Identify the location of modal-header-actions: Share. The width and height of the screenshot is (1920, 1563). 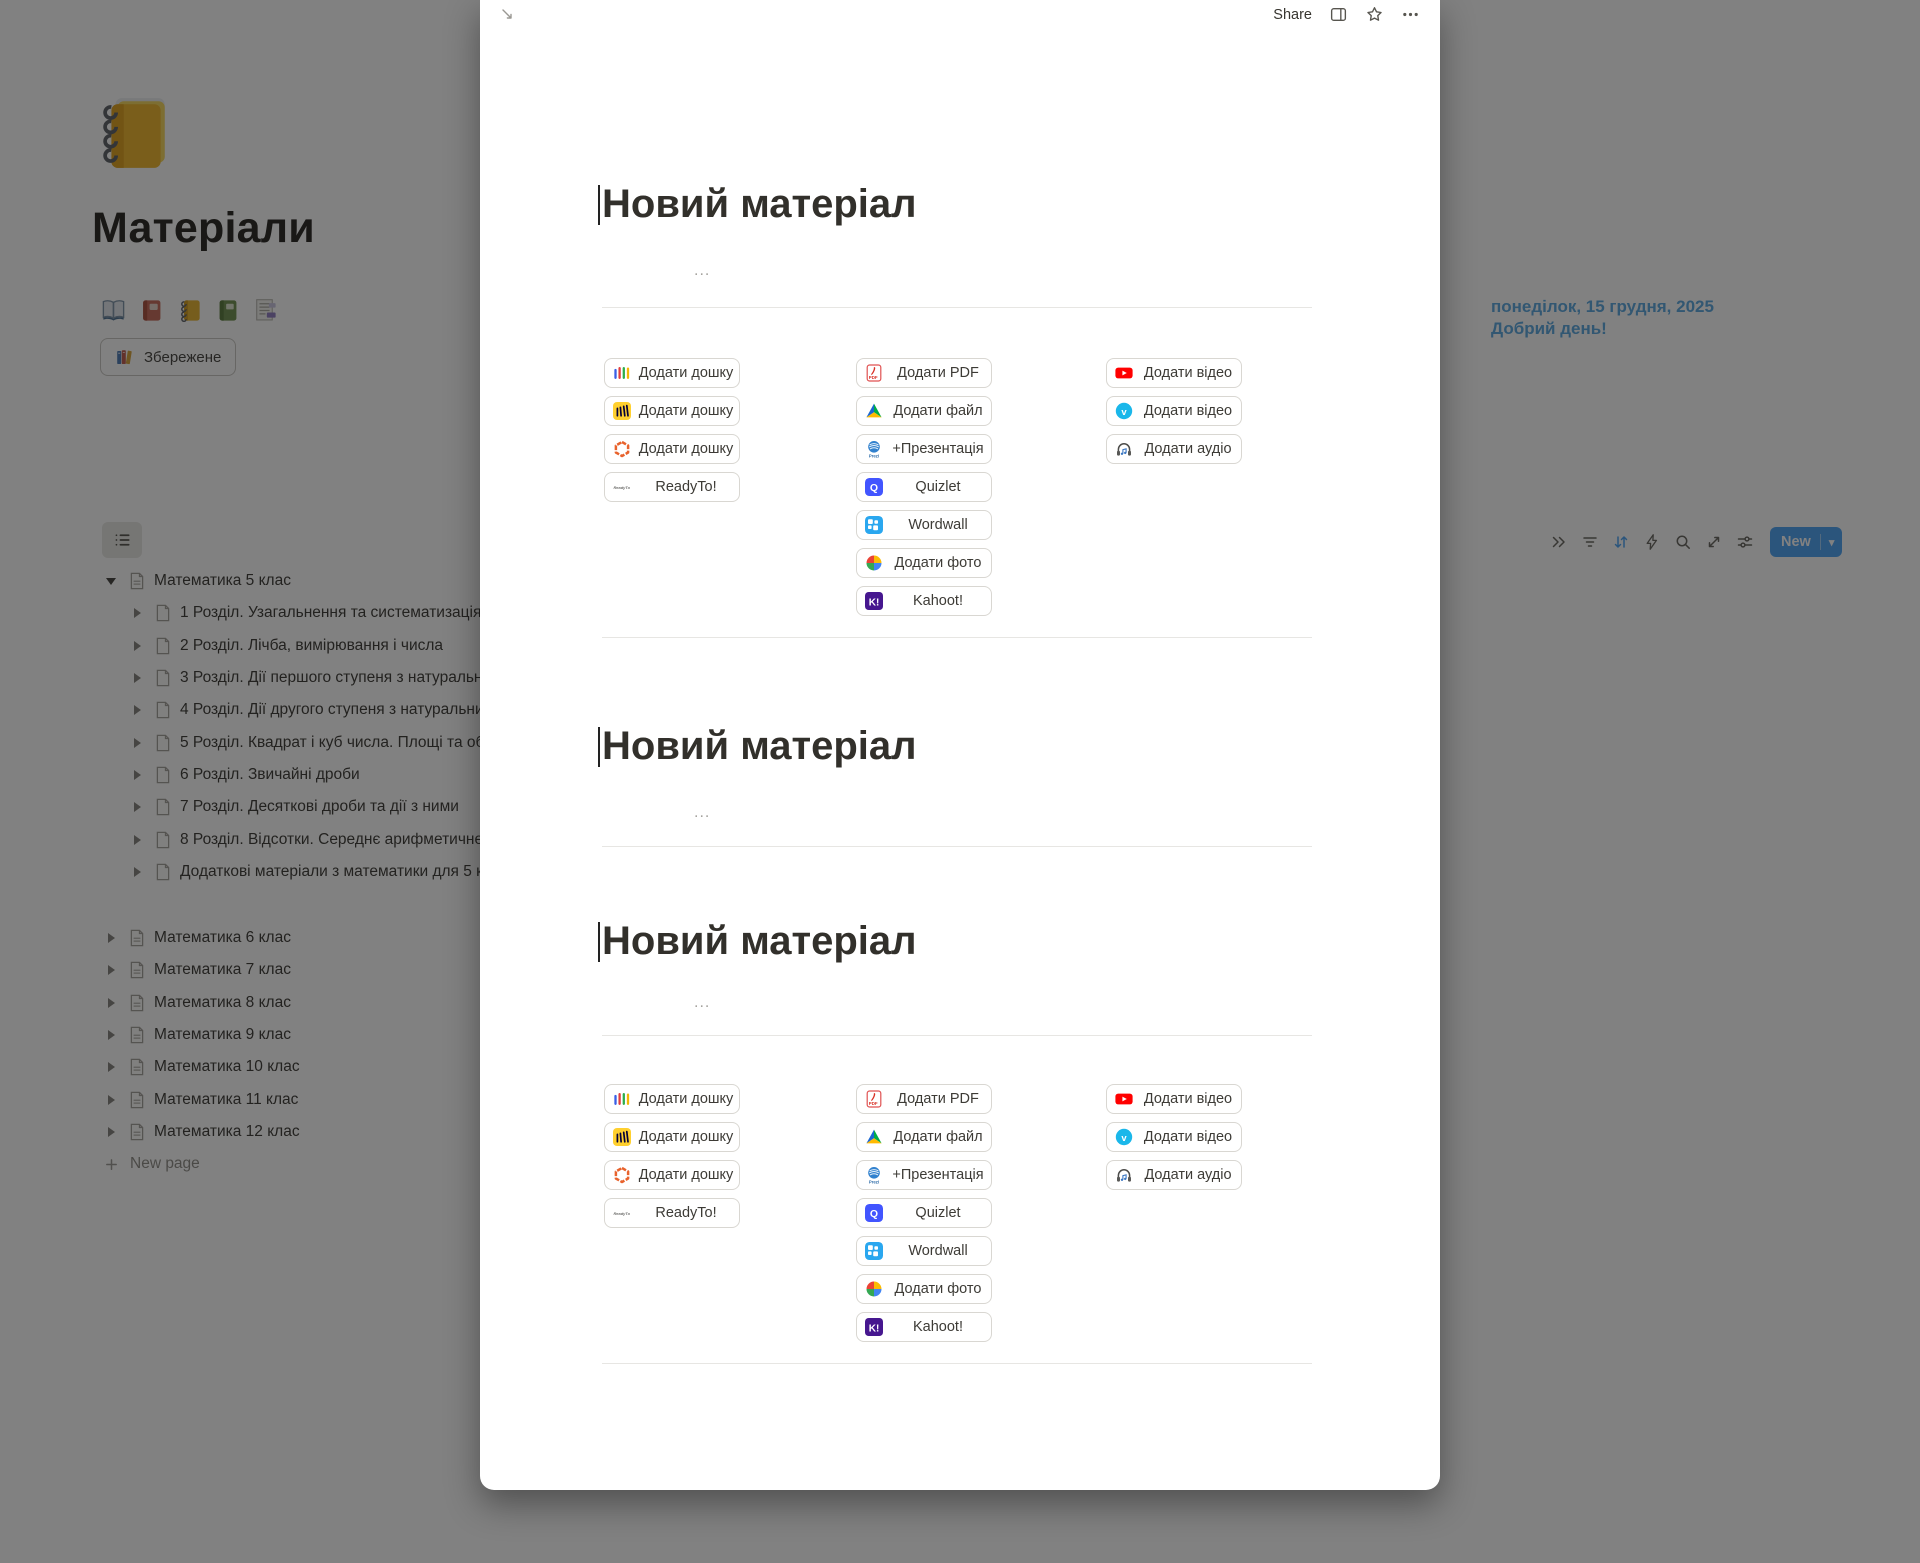
(1346, 14).